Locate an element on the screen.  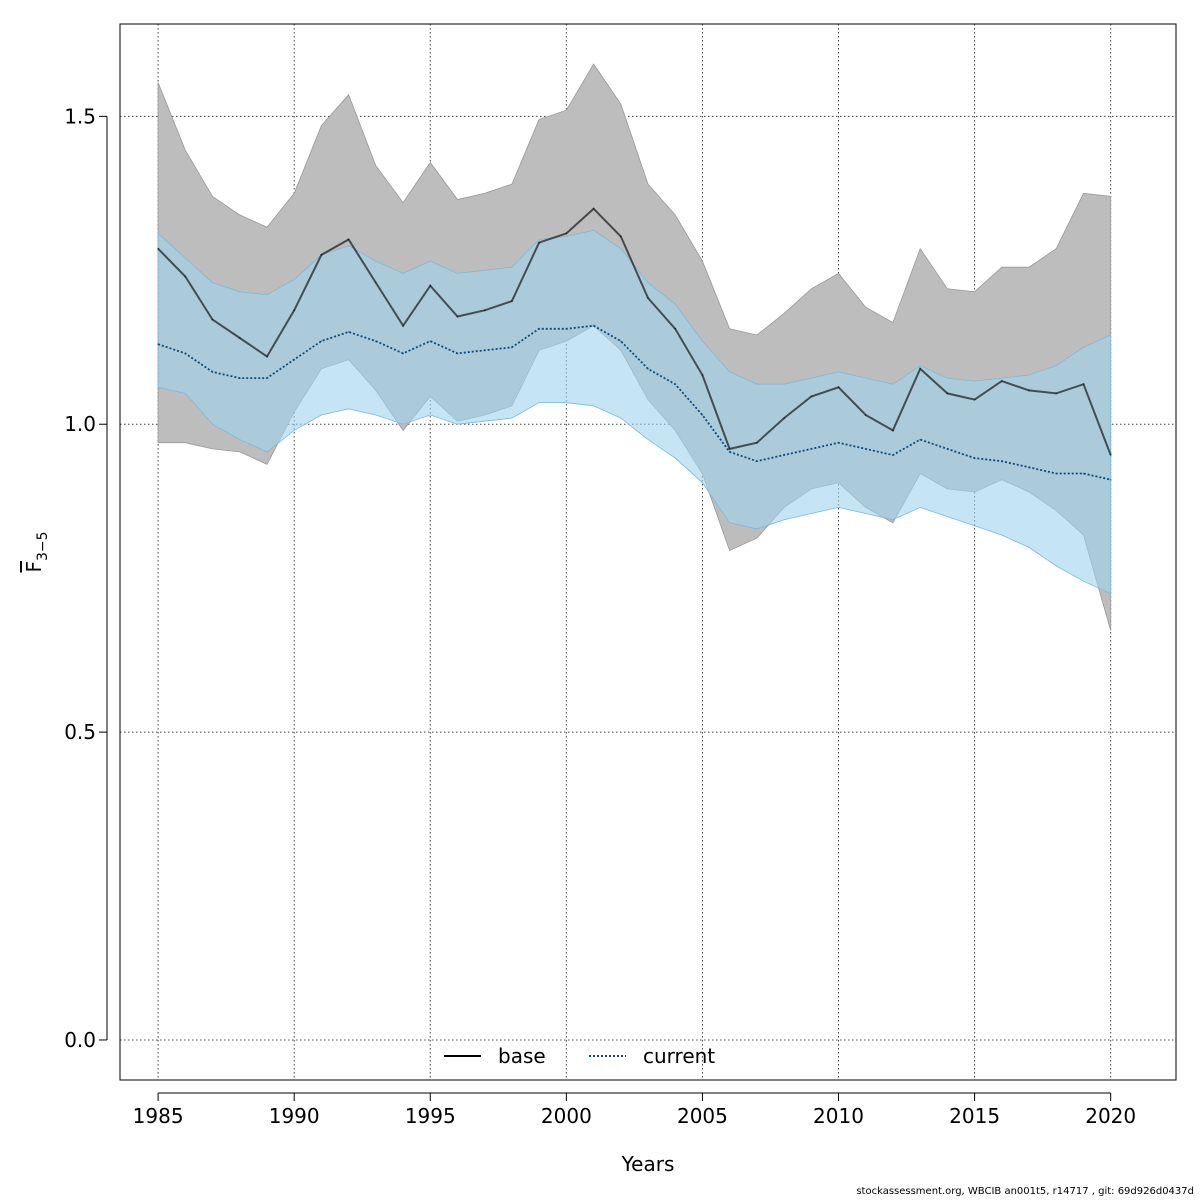
series-points-current is located at coordinates (634, 402).